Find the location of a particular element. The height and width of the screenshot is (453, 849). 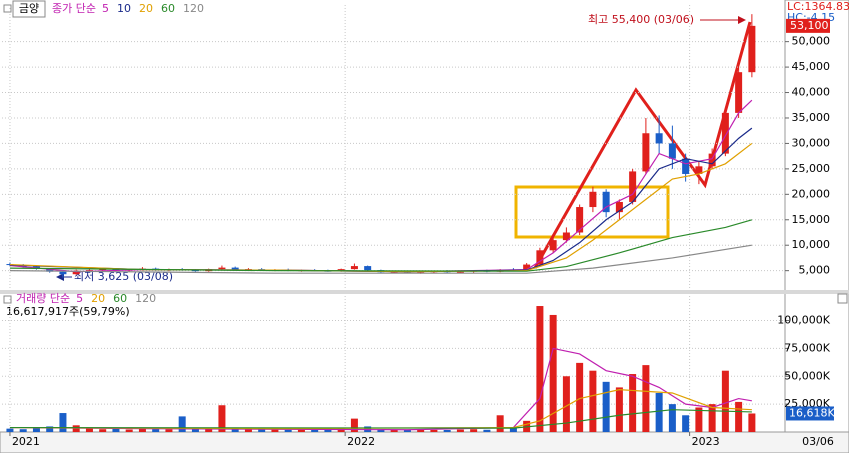

name-box is located at coordinates (29, 9).